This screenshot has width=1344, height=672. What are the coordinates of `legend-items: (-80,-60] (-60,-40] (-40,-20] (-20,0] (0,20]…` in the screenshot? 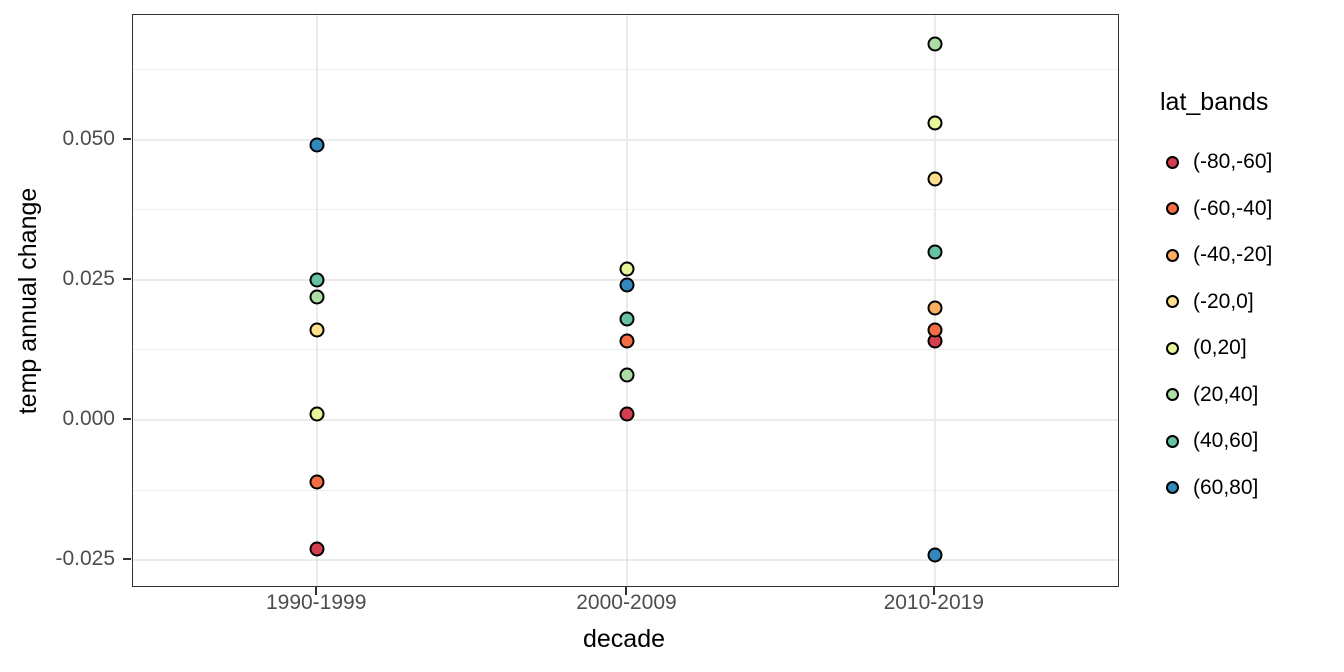 It's located at (1243, 325).